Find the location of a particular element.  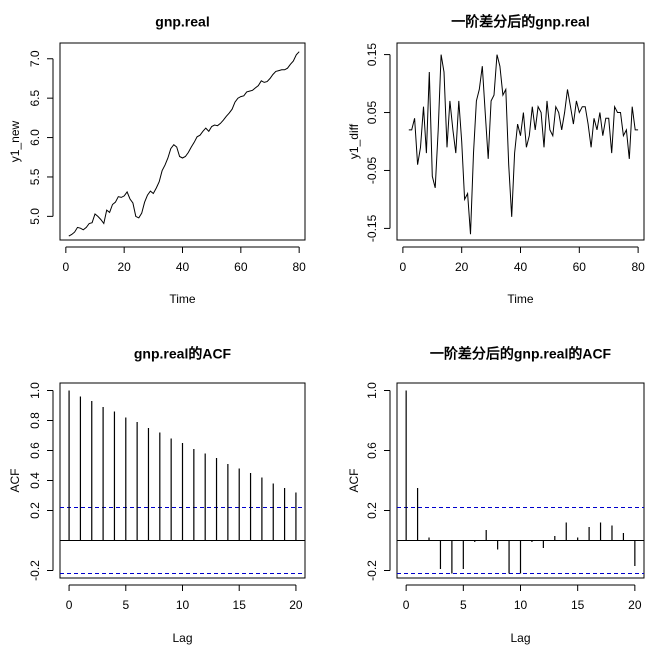

y-tick-label: -0.15 is located at coordinates (372, 228).